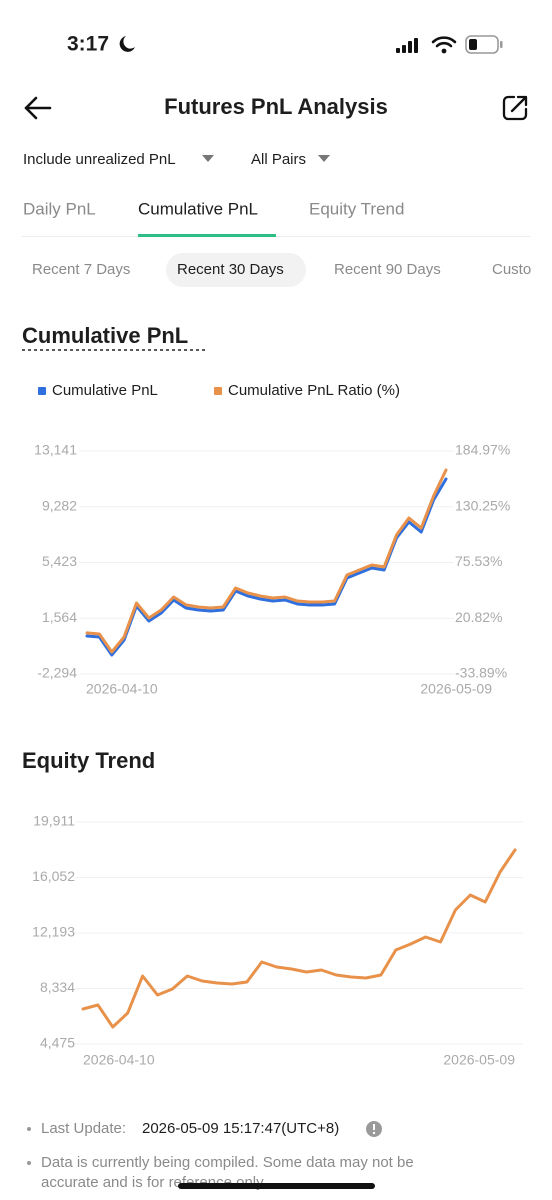  Describe the element at coordinates (278, 159) in the screenshot. I see `filter-pairs: All Pairs` at that location.